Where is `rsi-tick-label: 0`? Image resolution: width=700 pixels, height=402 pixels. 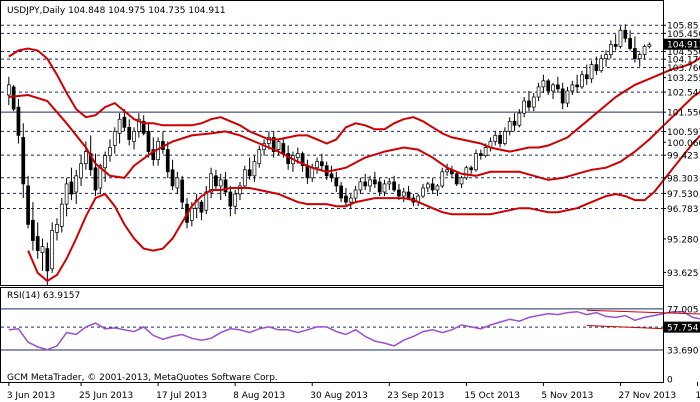 rsi-tick-label: 0 is located at coordinates (670, 381).